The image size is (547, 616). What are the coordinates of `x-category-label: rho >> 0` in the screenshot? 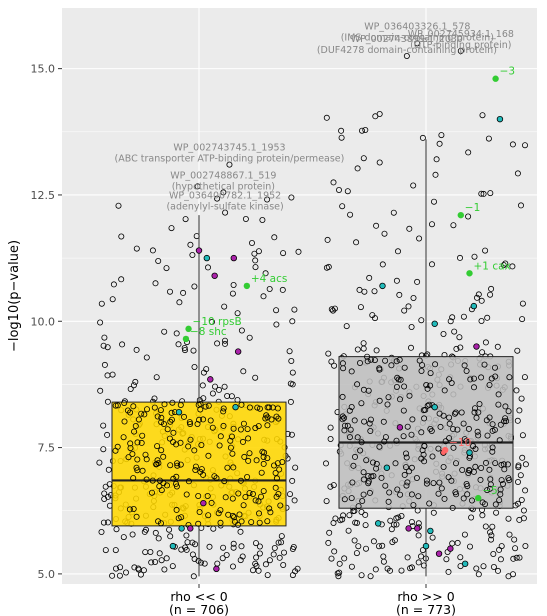 It's located at (425, 596).